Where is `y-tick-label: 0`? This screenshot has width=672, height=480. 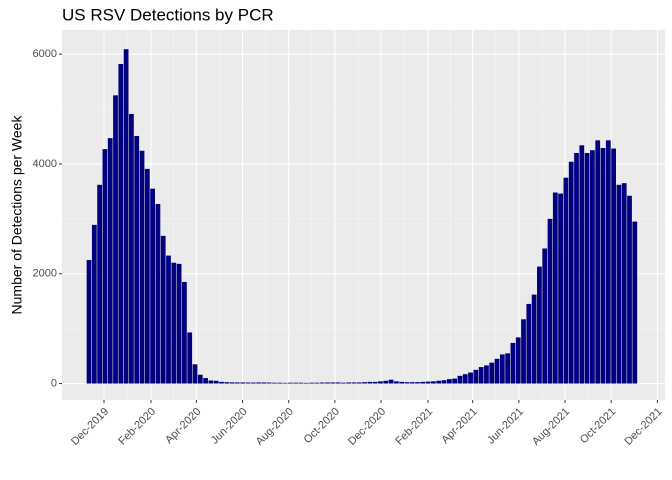 y-tick-label: 0 is located at coordinates (54, 383).